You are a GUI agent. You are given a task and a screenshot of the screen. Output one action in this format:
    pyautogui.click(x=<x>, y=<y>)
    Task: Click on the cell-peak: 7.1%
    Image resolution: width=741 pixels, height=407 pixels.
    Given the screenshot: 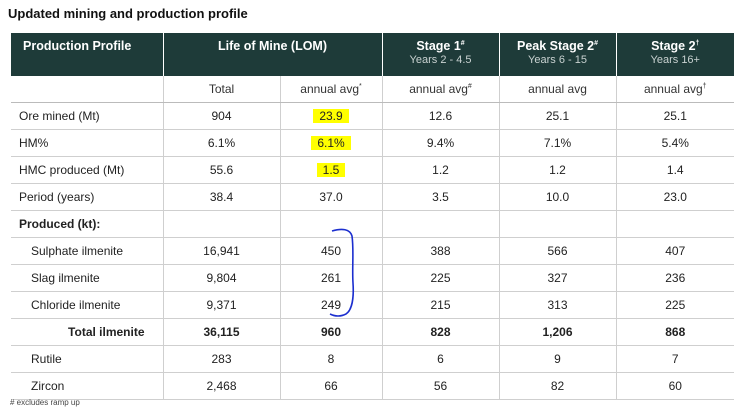 What is the action you would take?
    pyautogui.click(x=558, y=143)
    